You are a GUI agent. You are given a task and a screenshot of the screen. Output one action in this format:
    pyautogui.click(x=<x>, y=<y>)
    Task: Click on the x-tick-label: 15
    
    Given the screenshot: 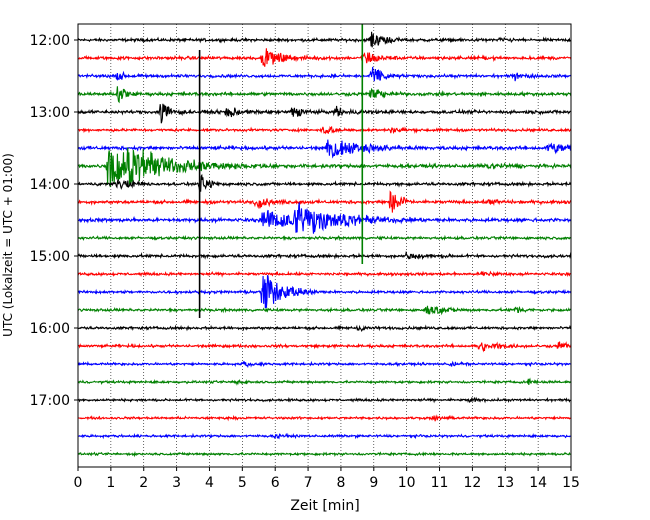 What is the action you would take?
    pyautogui.click(x=571, y=483)
    